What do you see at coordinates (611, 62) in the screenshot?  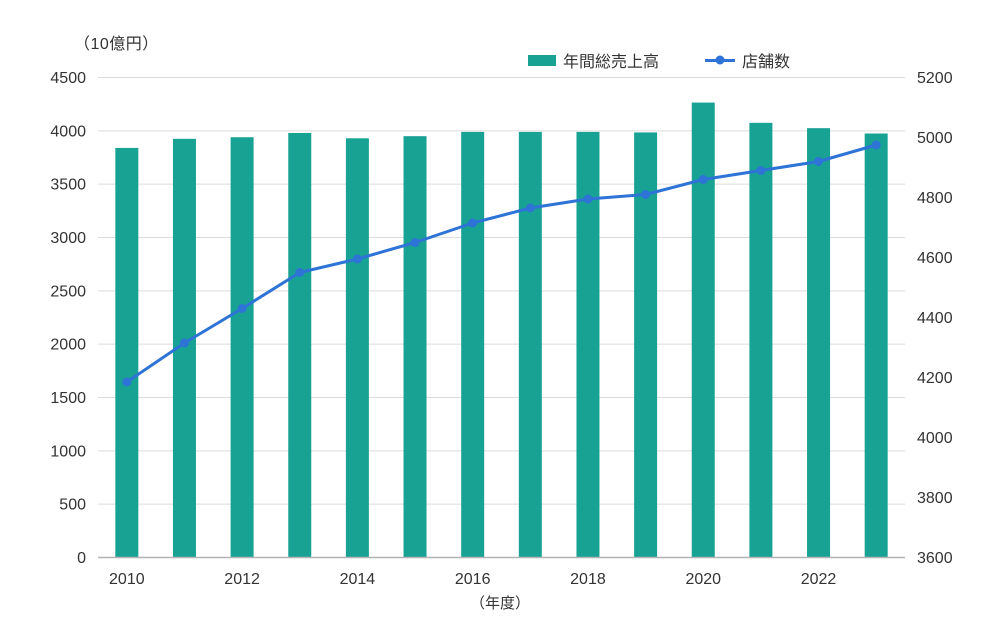 I see `legend-label-sales: 年間総売上高` at bounding box center [611, 62].